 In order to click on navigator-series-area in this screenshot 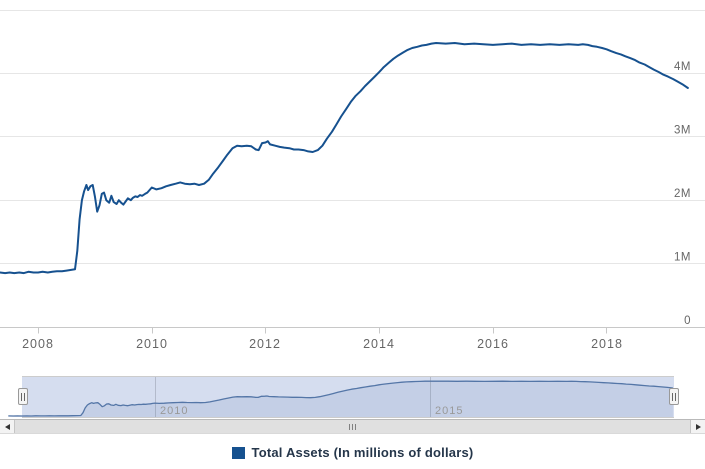, I will do `click(340, 399)`.